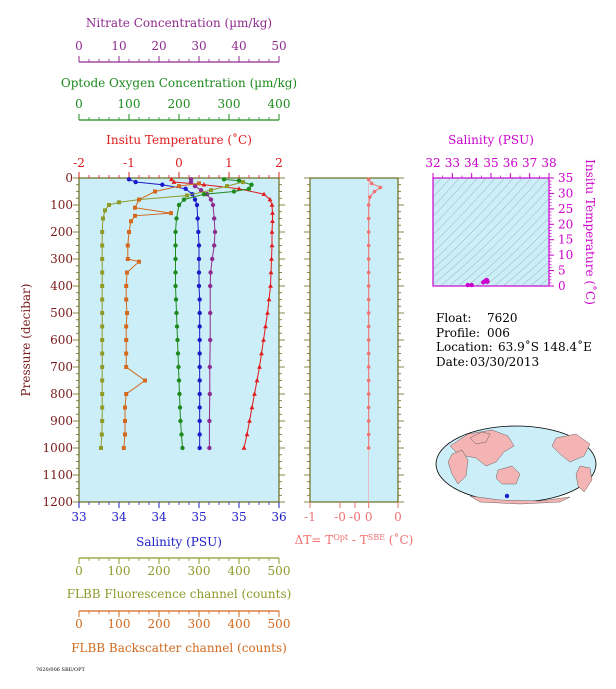 This screenshot has height=689, width=616. What do you see at coordinates (57, 448) in the screenshot?
I see `pressure-tick-label: 1000` at bounding box center [57, 448].